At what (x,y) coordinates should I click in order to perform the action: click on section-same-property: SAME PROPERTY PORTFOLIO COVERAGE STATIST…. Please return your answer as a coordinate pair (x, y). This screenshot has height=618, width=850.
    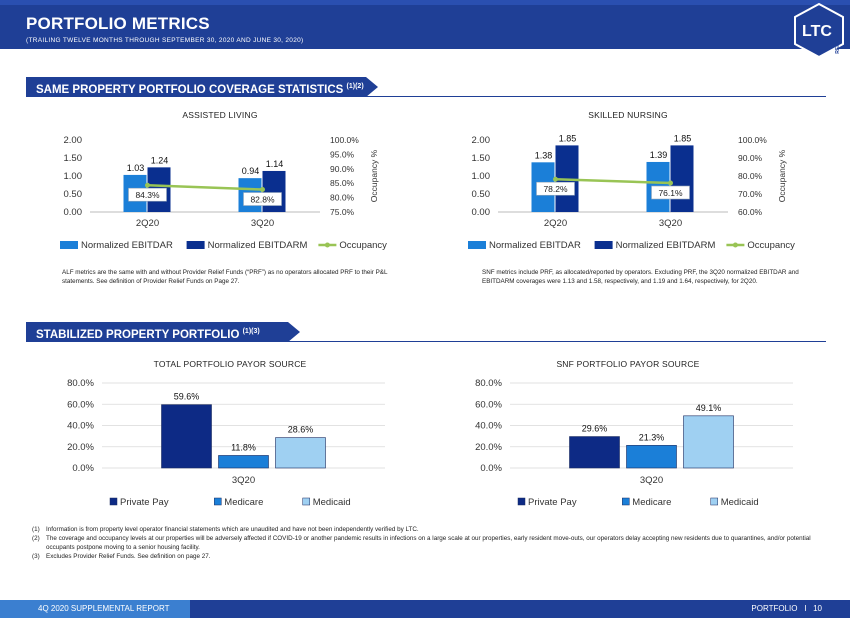
    Looking at the image, I should click on (202, 87).